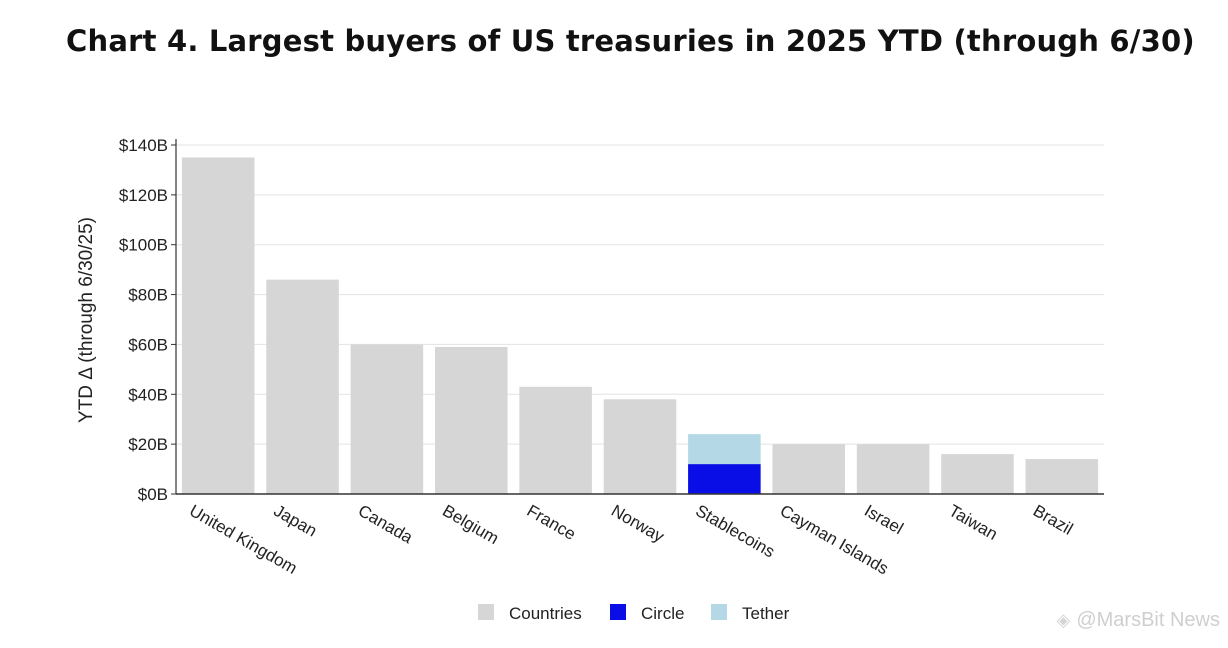 The image size is (1228, 648). What do you see at coordinates (884, 519) in the screenshot?
I see `x-tick-label: Israel` at bounding box center [884, 519].